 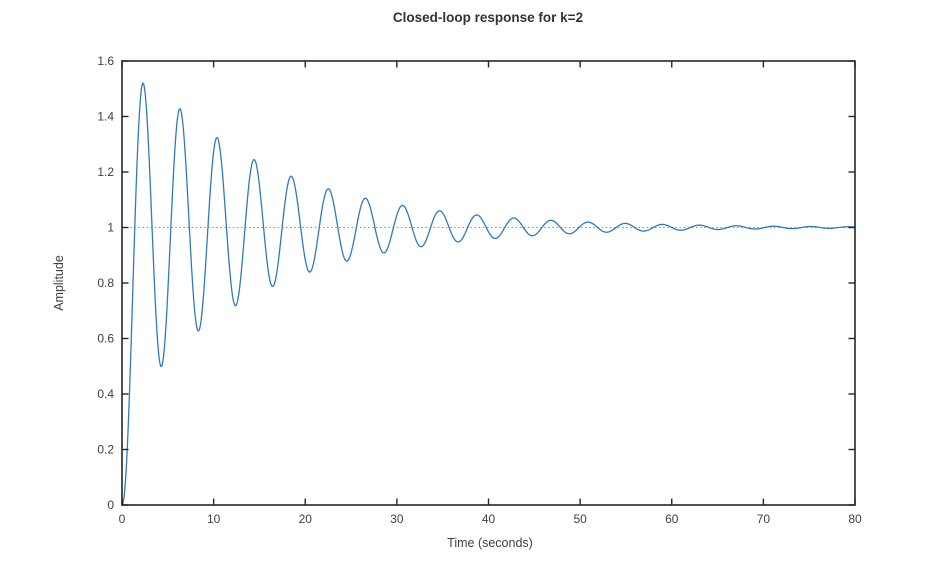 What do you see at coordinates (110, 505) in the screenshot?
I see `y-tick-label: 0` at bounding box center [110, 505].